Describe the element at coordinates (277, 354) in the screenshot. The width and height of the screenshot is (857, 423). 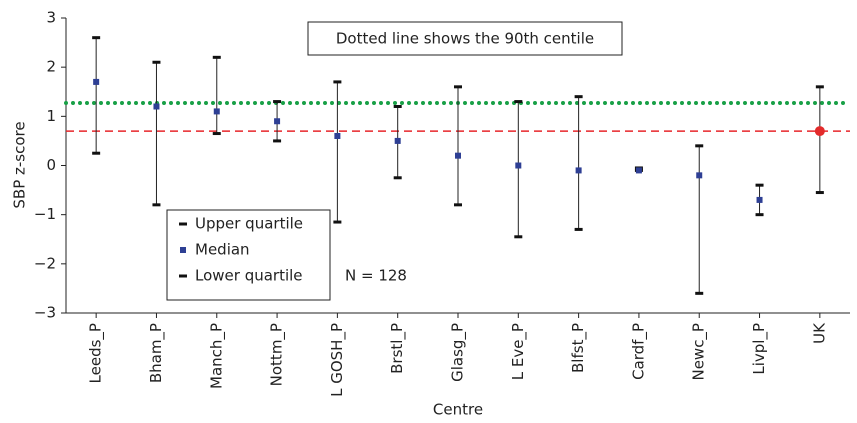
I see `x-tick-label: Nottm_P` at that location.